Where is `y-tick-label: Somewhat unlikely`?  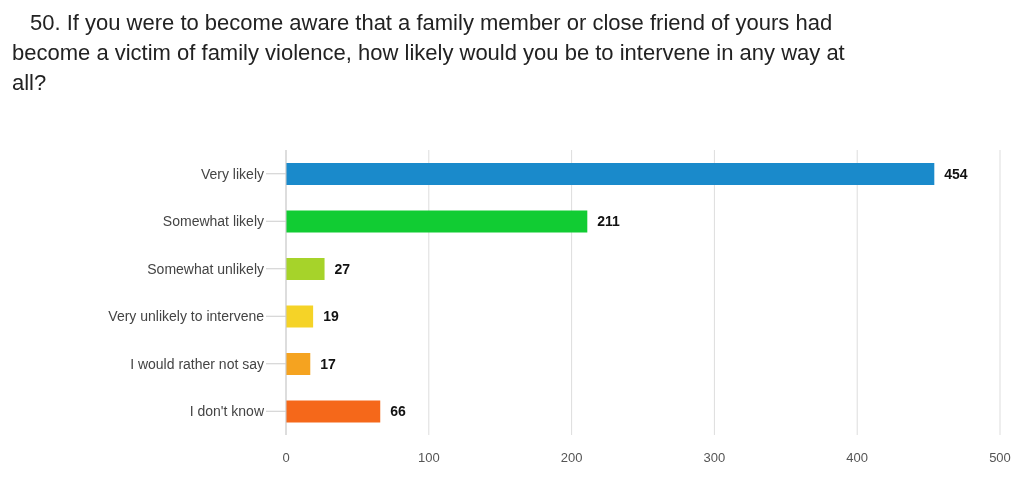
y-tick-label: Somewhat unlikely is located at coordinates (205, 268).